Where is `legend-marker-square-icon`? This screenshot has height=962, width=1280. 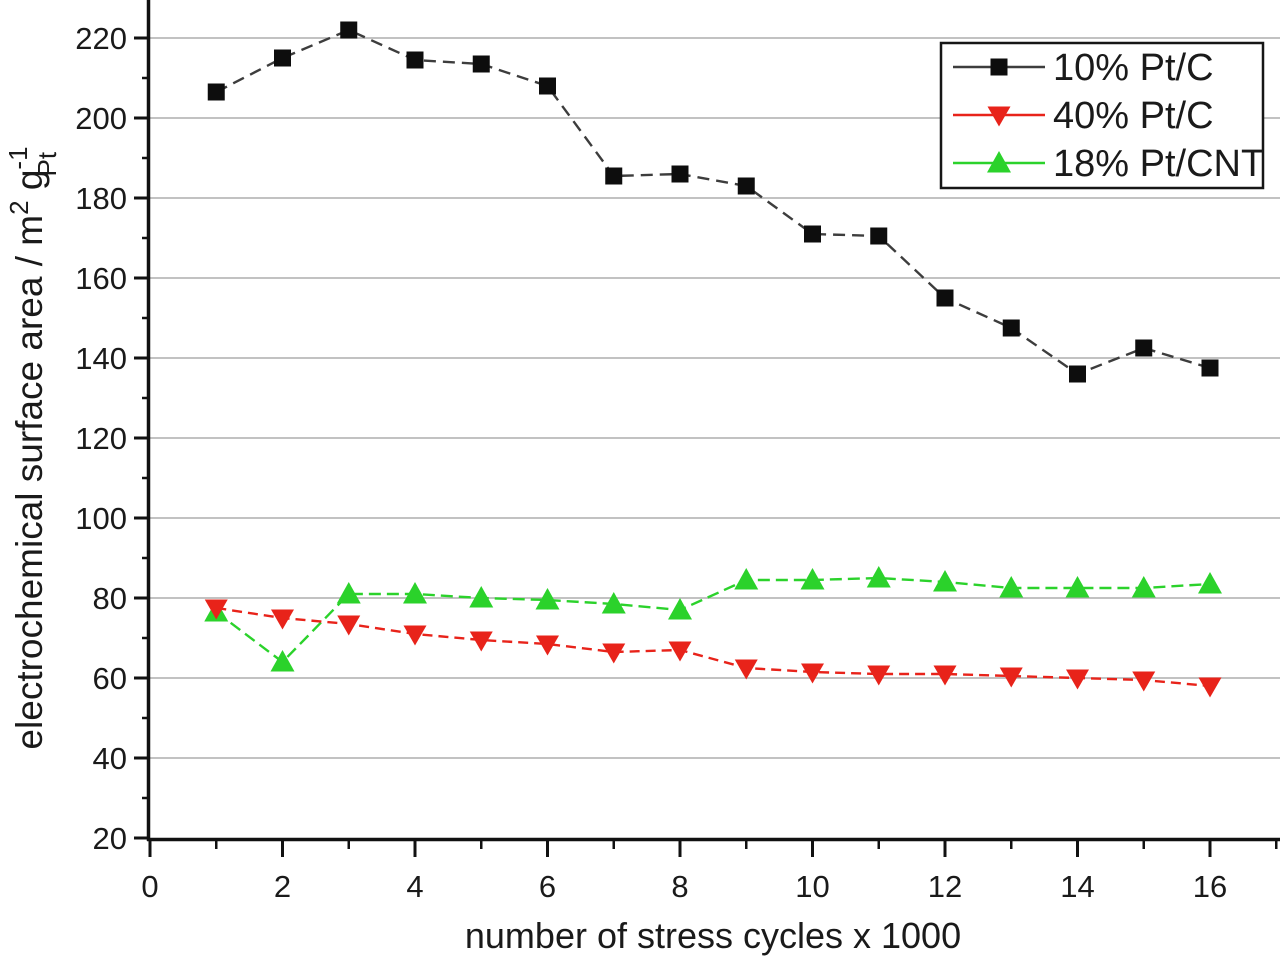 legend-marker-square-icon is located at coordinates (999, 67).